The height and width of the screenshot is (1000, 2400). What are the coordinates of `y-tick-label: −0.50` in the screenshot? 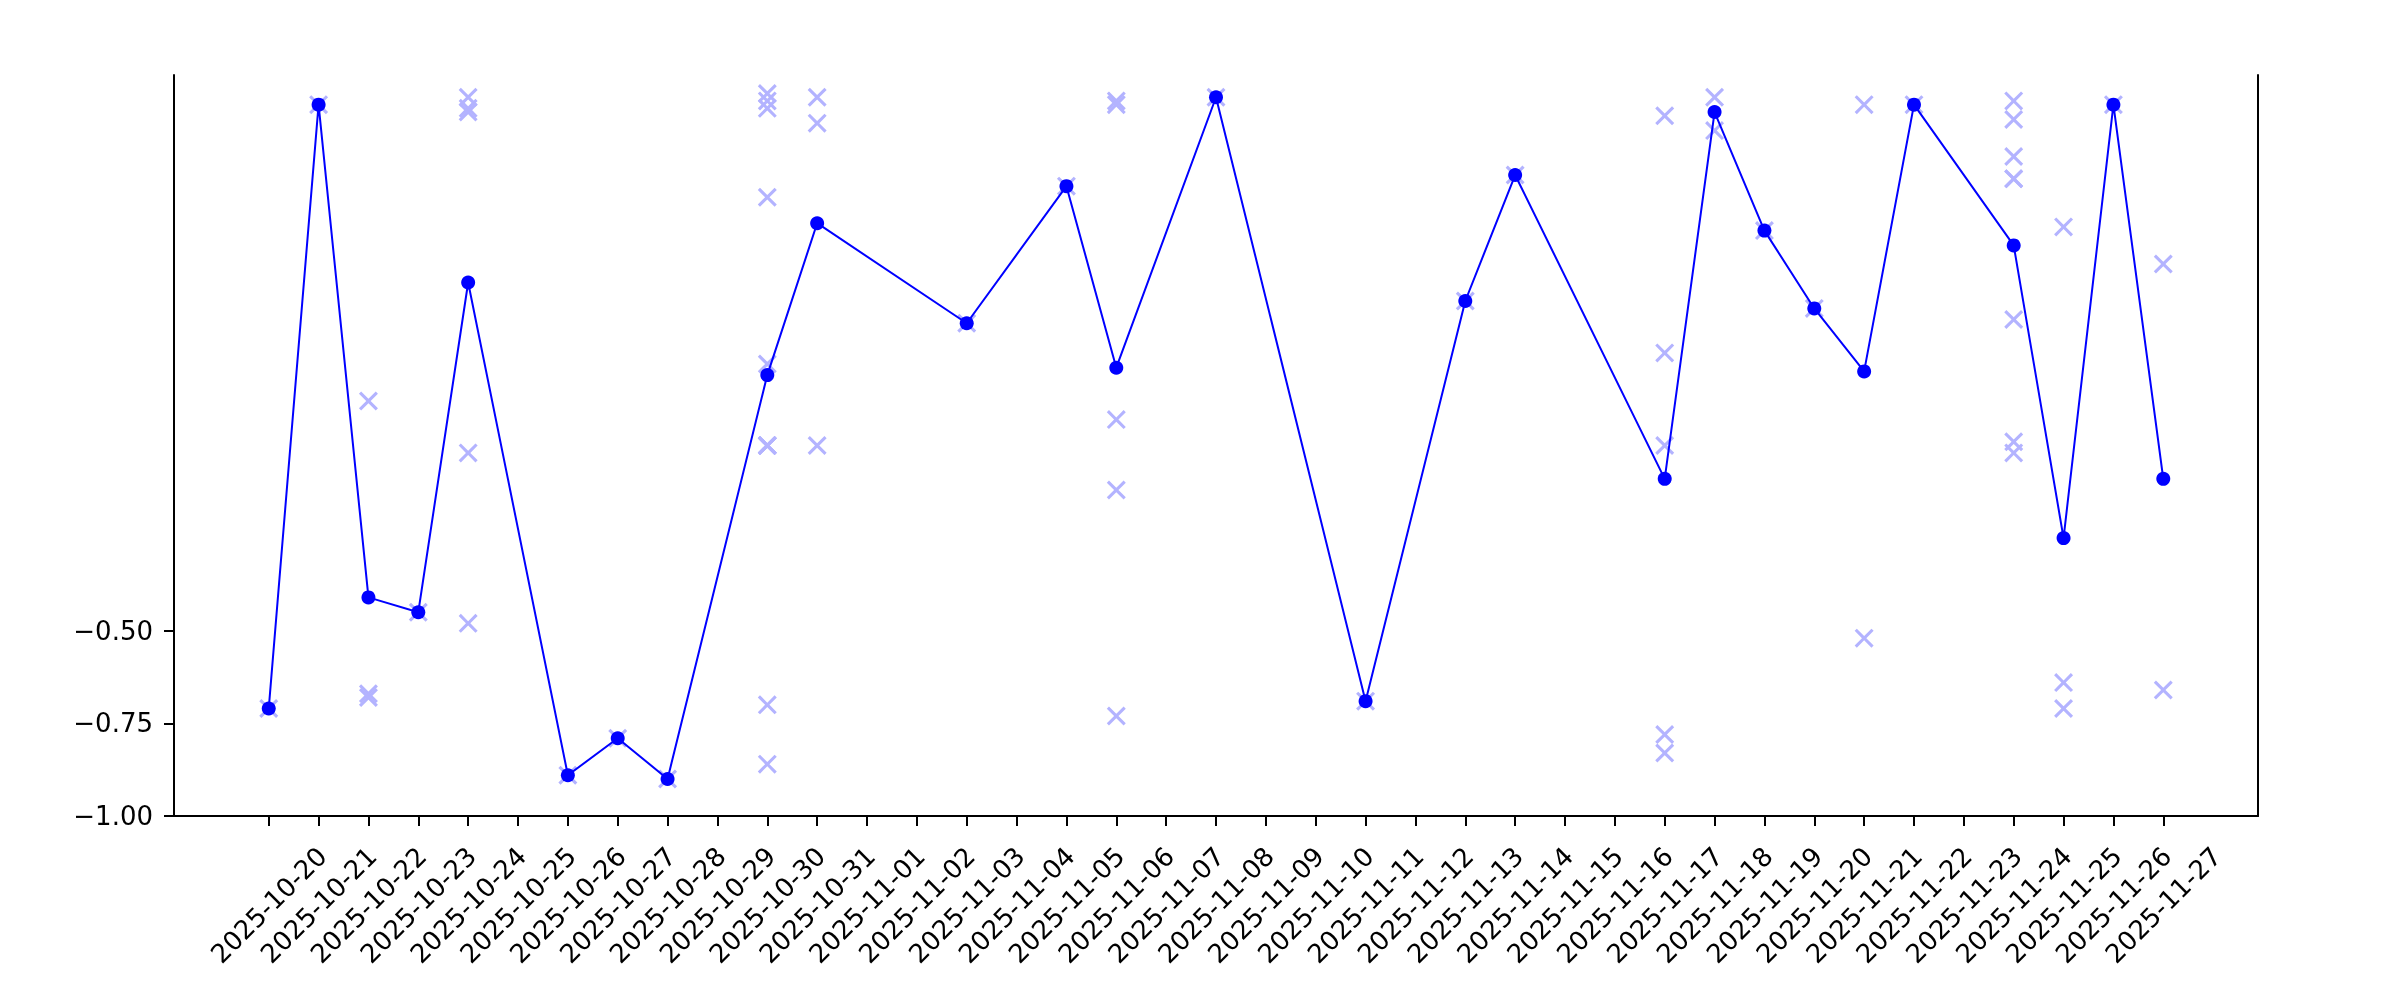 It's located at (113, 630).